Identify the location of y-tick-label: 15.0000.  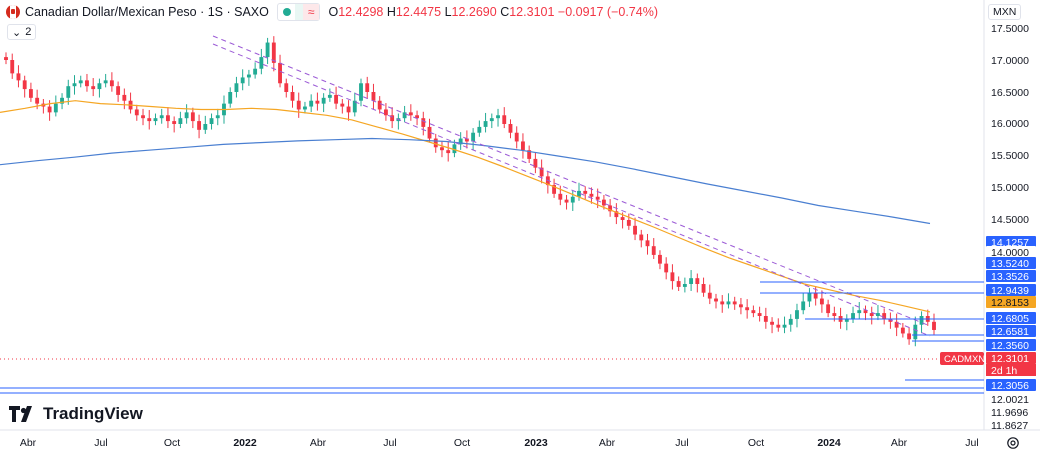
(1010, 188).